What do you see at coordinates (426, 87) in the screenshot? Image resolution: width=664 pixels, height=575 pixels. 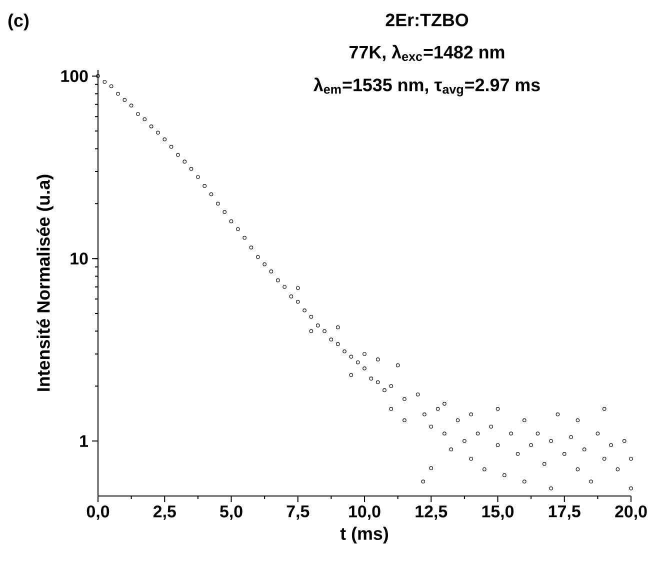 I see `annotation: λ$_{em}$=1535 nm, τ$_{avg}$=2.97 ms` at bounding box center [426, 87].